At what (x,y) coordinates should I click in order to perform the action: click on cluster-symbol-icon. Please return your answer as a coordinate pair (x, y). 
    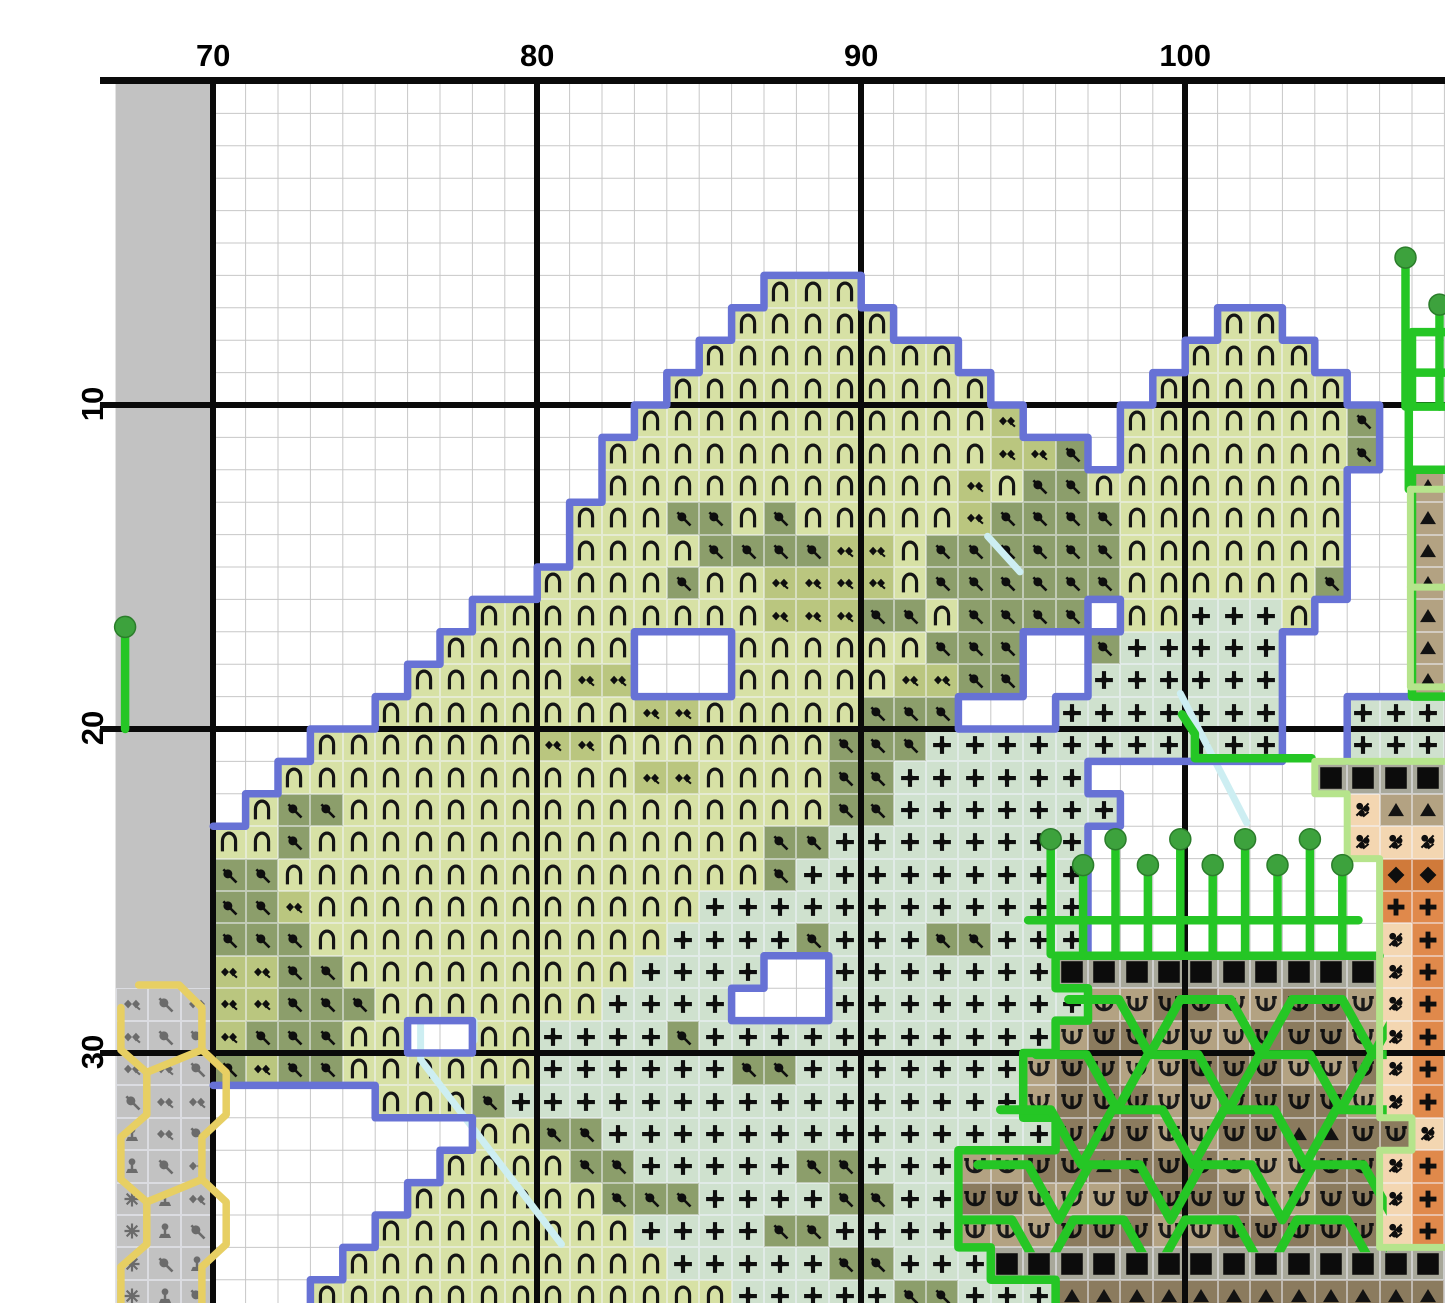
    Looking at the image, I should click on (1395, 842).